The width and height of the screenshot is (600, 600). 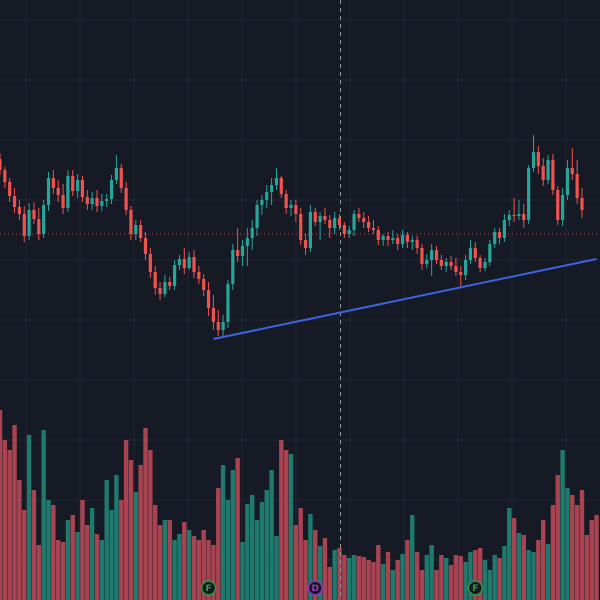 I want to click on event-marker-label: F, so click(x=475, y=589).